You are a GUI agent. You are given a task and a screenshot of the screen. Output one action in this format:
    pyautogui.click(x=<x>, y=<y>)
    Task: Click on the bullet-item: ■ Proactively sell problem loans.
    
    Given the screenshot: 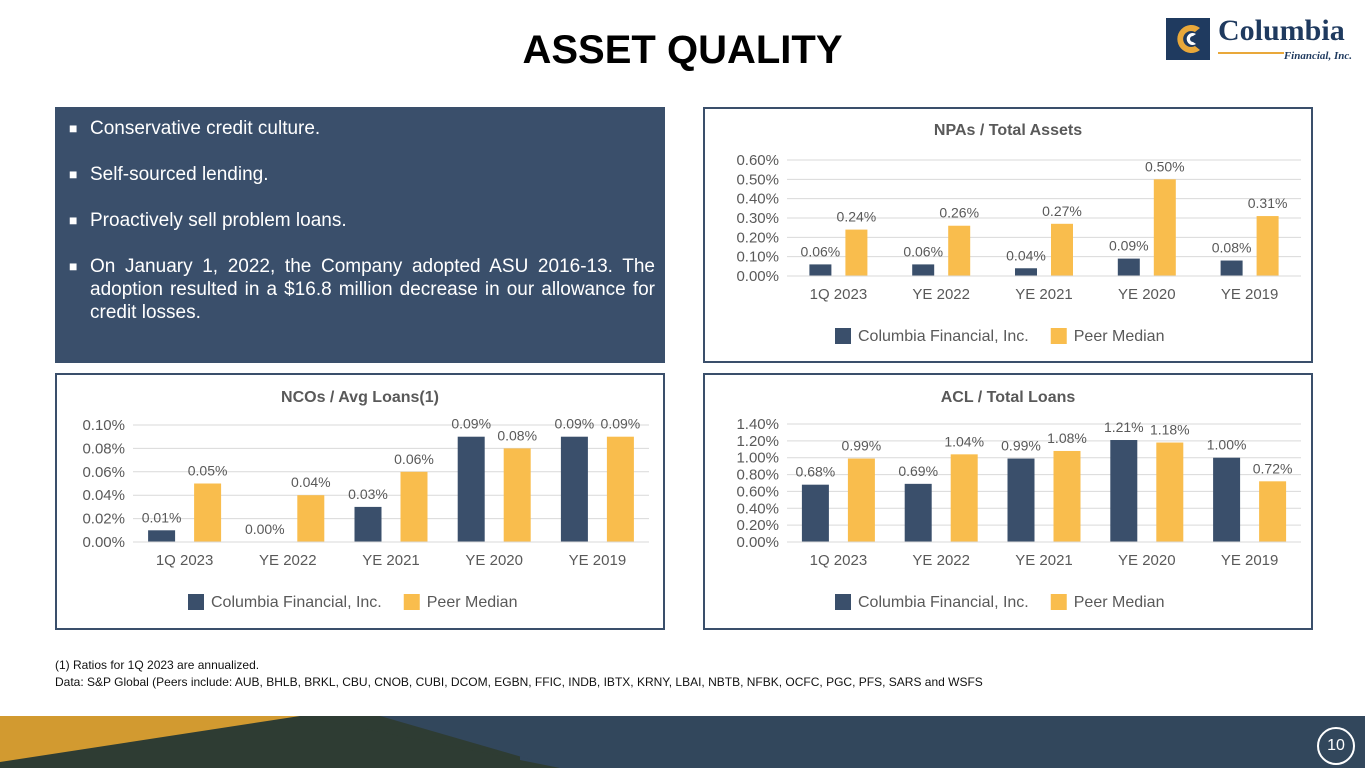 What is the action you would take?
    pyautogui.click(x=362, y=220)
    